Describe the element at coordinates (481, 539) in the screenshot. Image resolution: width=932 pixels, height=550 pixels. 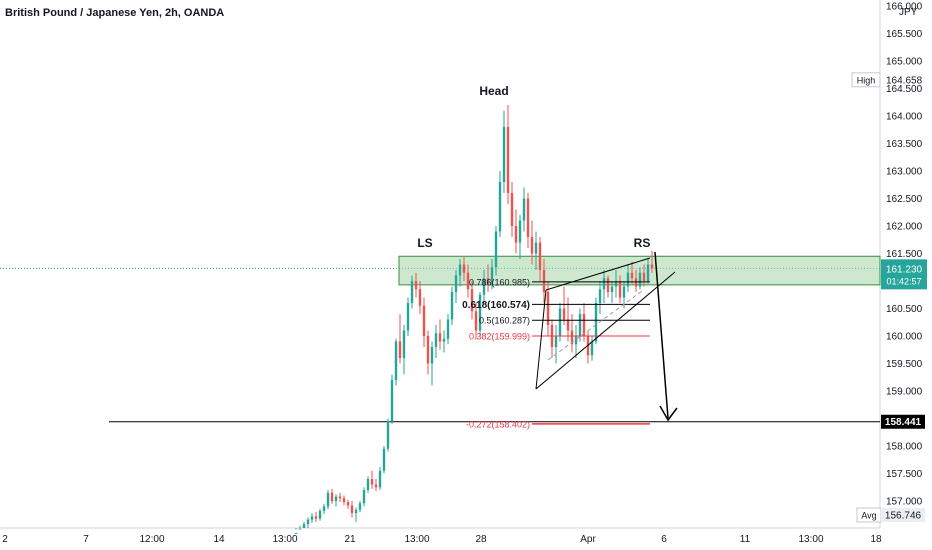
I see `x-tick-label: 28` at that location.